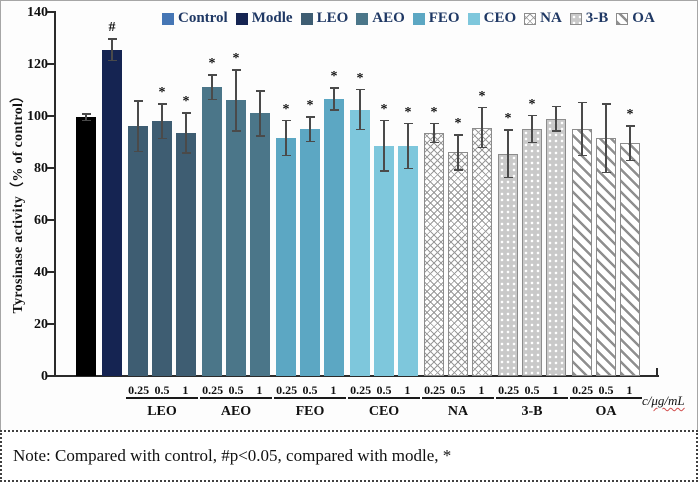  I want to click on legend: Control Modle LEO AEO FEO CEO NA 3-B OA, so click(408, 18).